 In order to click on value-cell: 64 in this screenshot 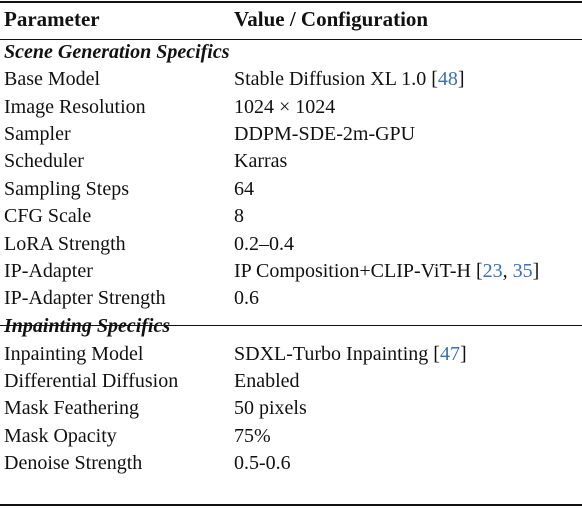, I will do `click(244, 188)`.